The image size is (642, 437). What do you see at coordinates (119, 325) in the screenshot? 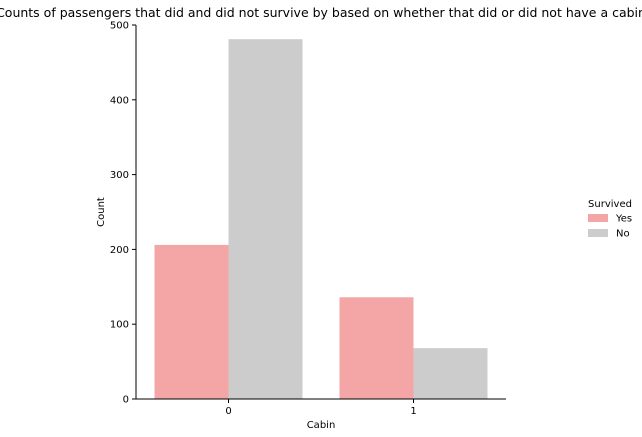
I see `y-tick-label: 100` at bounding box center [119, 325].